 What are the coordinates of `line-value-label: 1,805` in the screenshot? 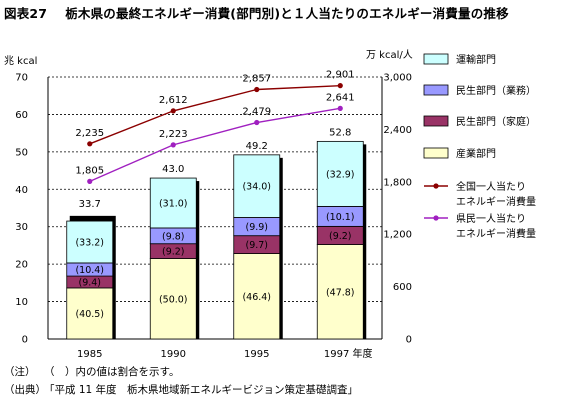 It's located at (89, 170).